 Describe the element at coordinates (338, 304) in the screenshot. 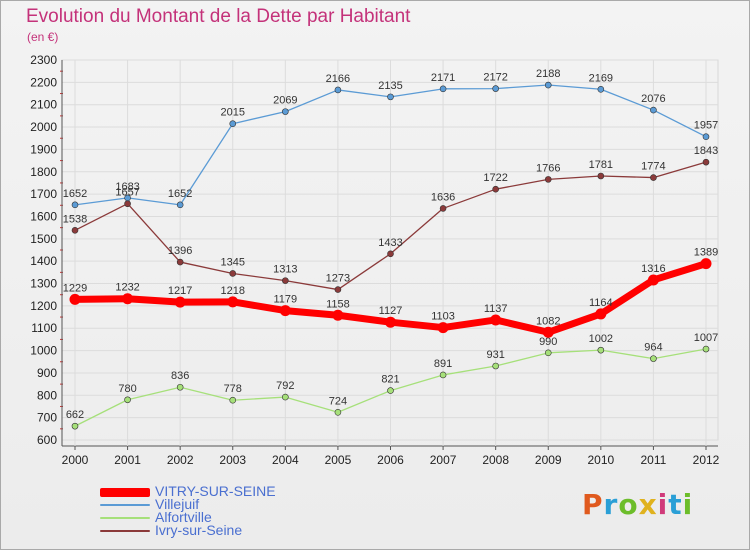

I see `data-label: 1158` at that location.